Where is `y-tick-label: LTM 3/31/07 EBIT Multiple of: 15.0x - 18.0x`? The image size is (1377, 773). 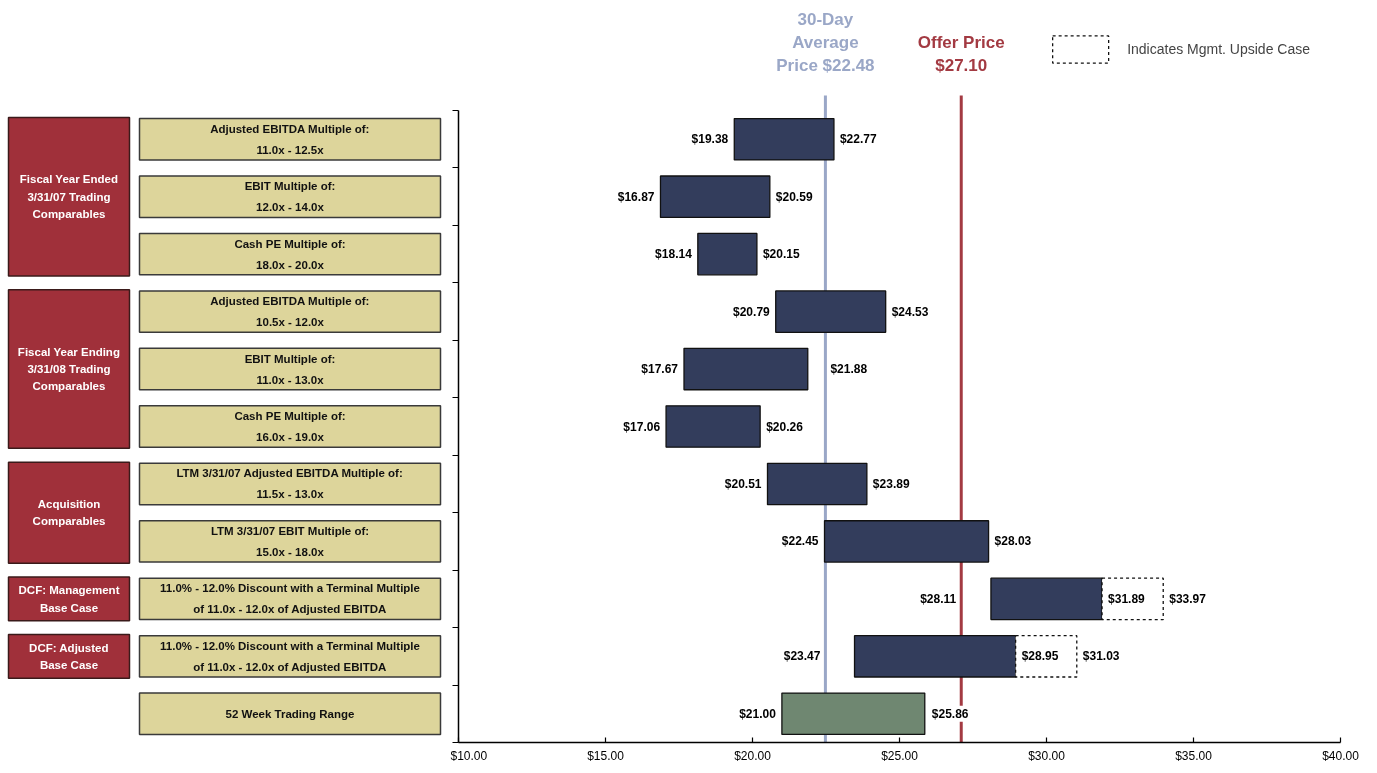
y-tick-label: LTM 3/31/07 EBIT Multiple of: 15.0x - 18.0x is located at coordinates (290, 541).